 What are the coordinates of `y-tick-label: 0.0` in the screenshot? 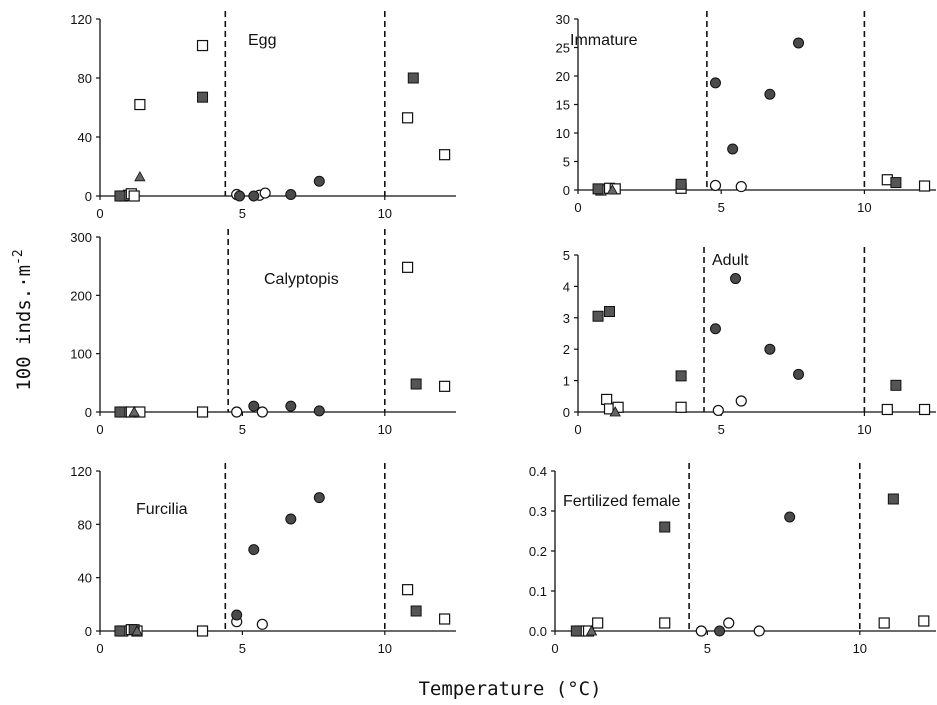 It's located at (538, 631).